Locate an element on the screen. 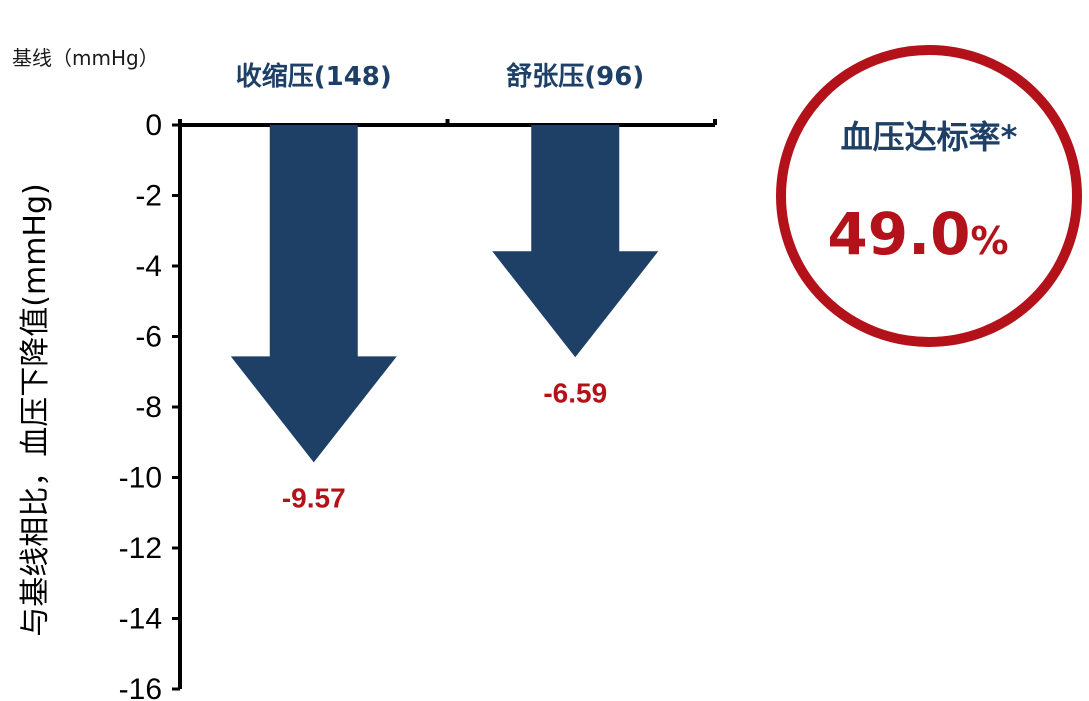 This screenshot has height=701, width=1089. data-label-1: -6.59 is located at coordinates (575, 392).